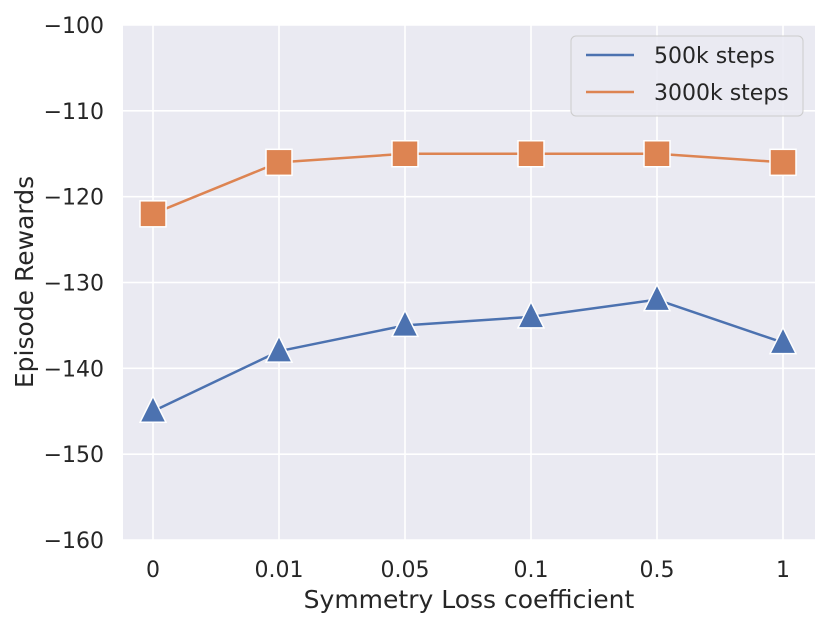  I want to click on y-tick-labels: −160 −150 −140 −130 −120 −110 −100, so click(74, 284).